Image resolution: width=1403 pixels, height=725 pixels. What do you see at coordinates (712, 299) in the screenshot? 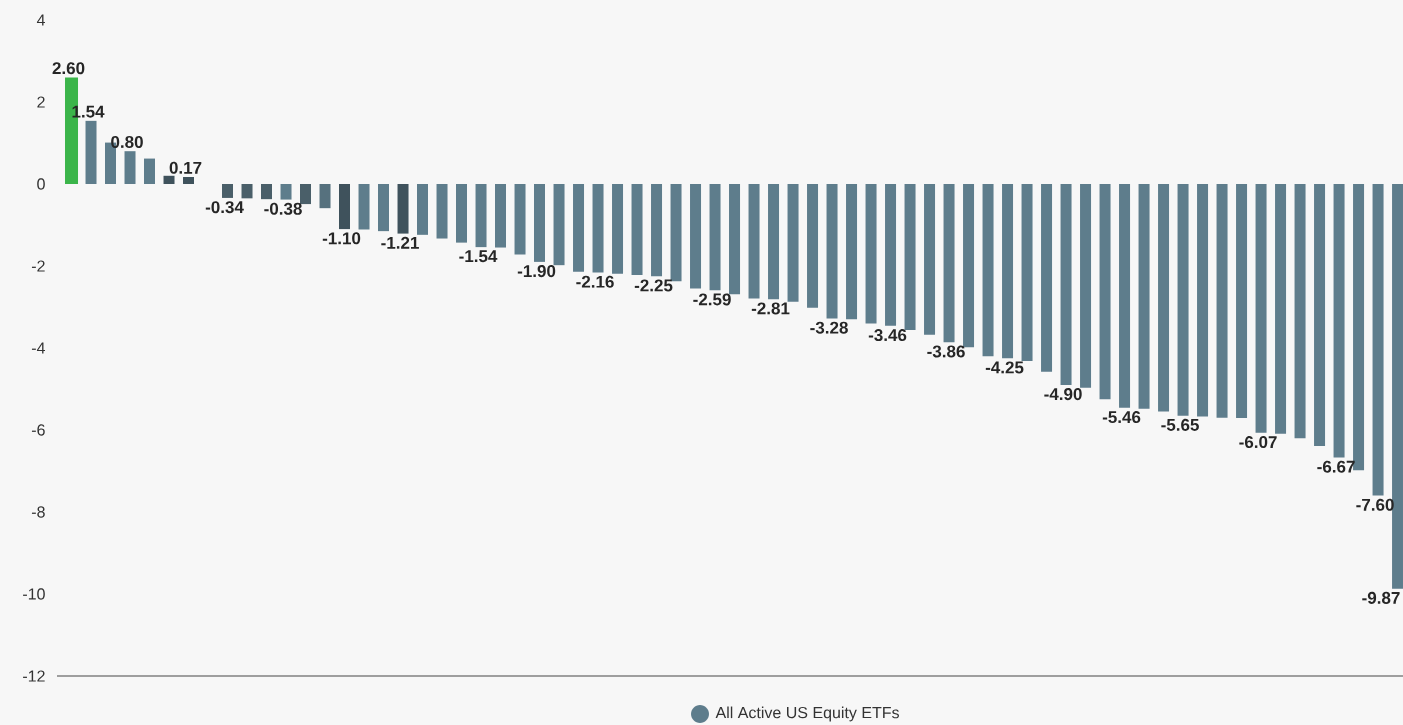
I see `data-label: -2.59` at bounding box center [712, 299].